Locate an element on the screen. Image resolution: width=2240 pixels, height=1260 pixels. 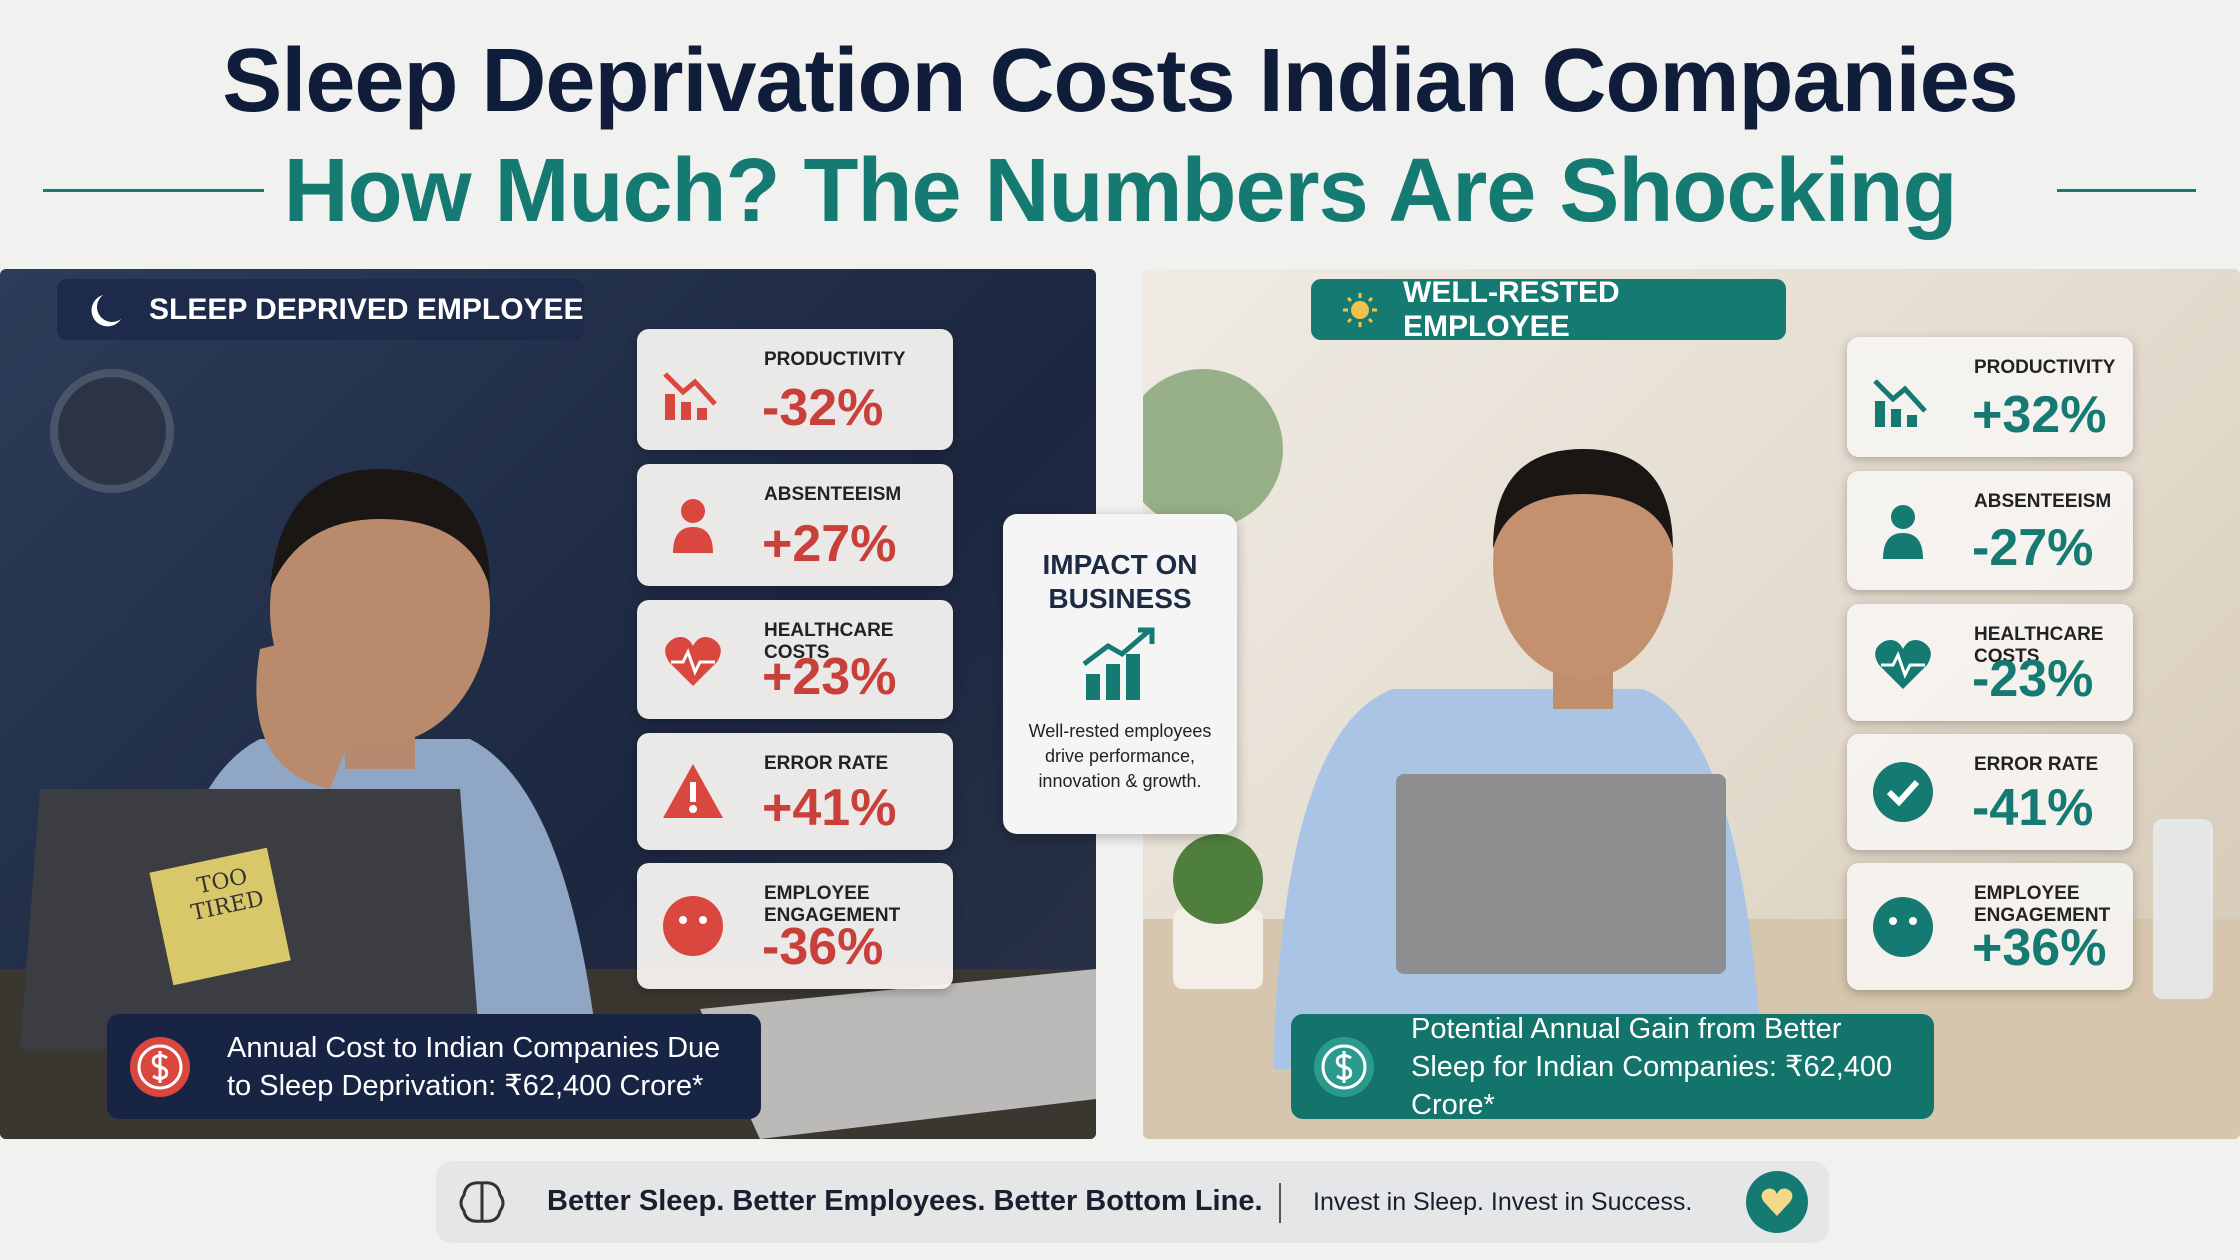
metric-card: PRODUCTIVITY -32% is located at coordinates (795, 389).